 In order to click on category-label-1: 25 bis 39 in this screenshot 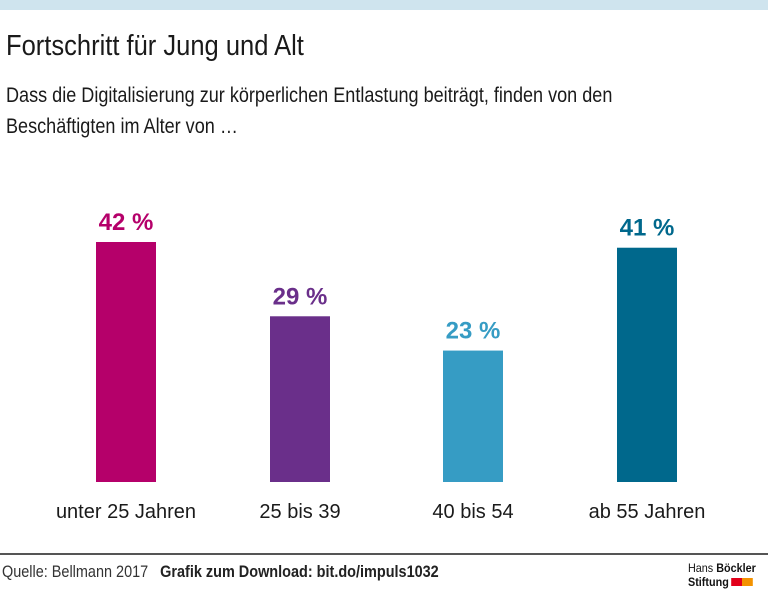, I will do `click(299, 512)`.